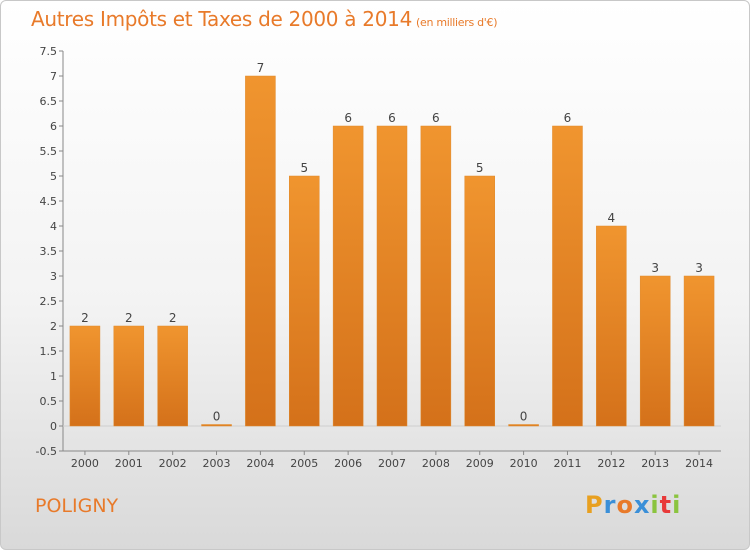  What do you see at coordinates (642, 505) in the screenshot?
I see `brand-letter: x` at bounding box center [642, 505].